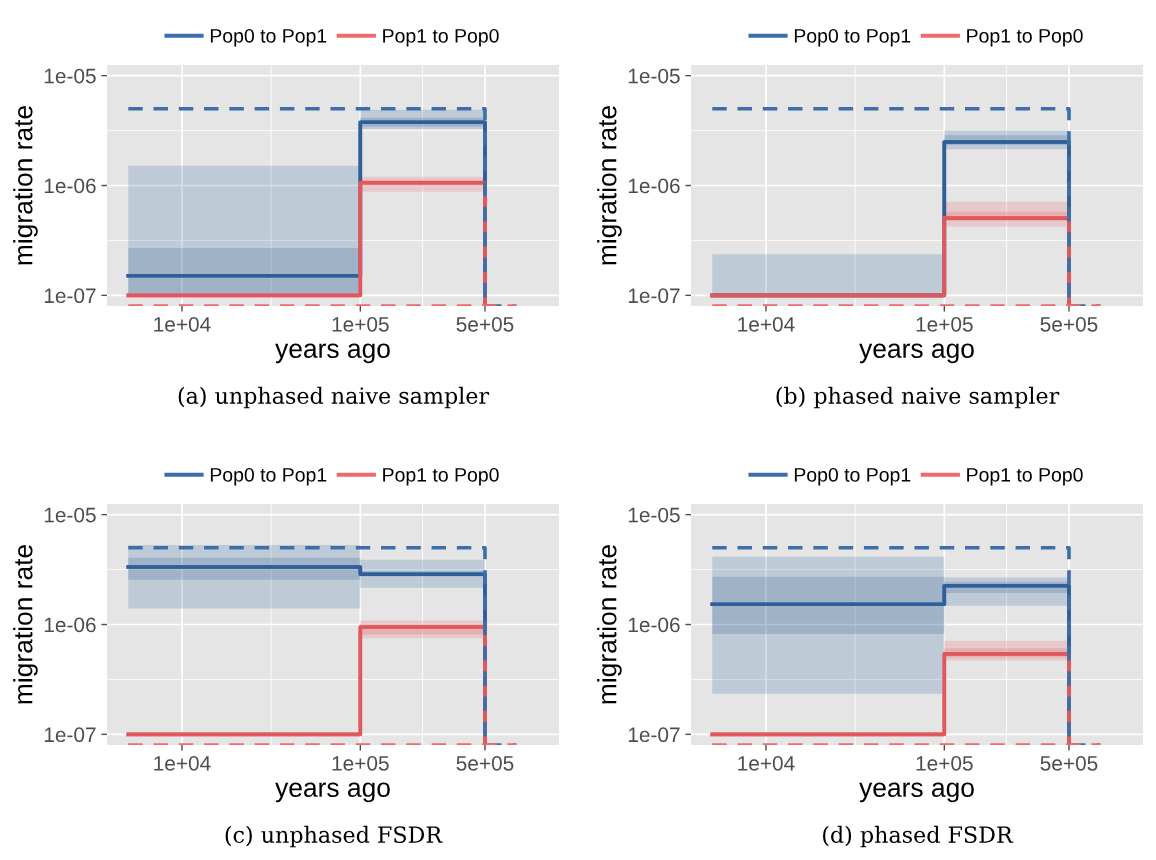 The width and height of the screenshot is (1156, 860). Describe the element at coordinates (334, 836) in the screenshot. I see `text: (c) unphased FSDR` at that location.